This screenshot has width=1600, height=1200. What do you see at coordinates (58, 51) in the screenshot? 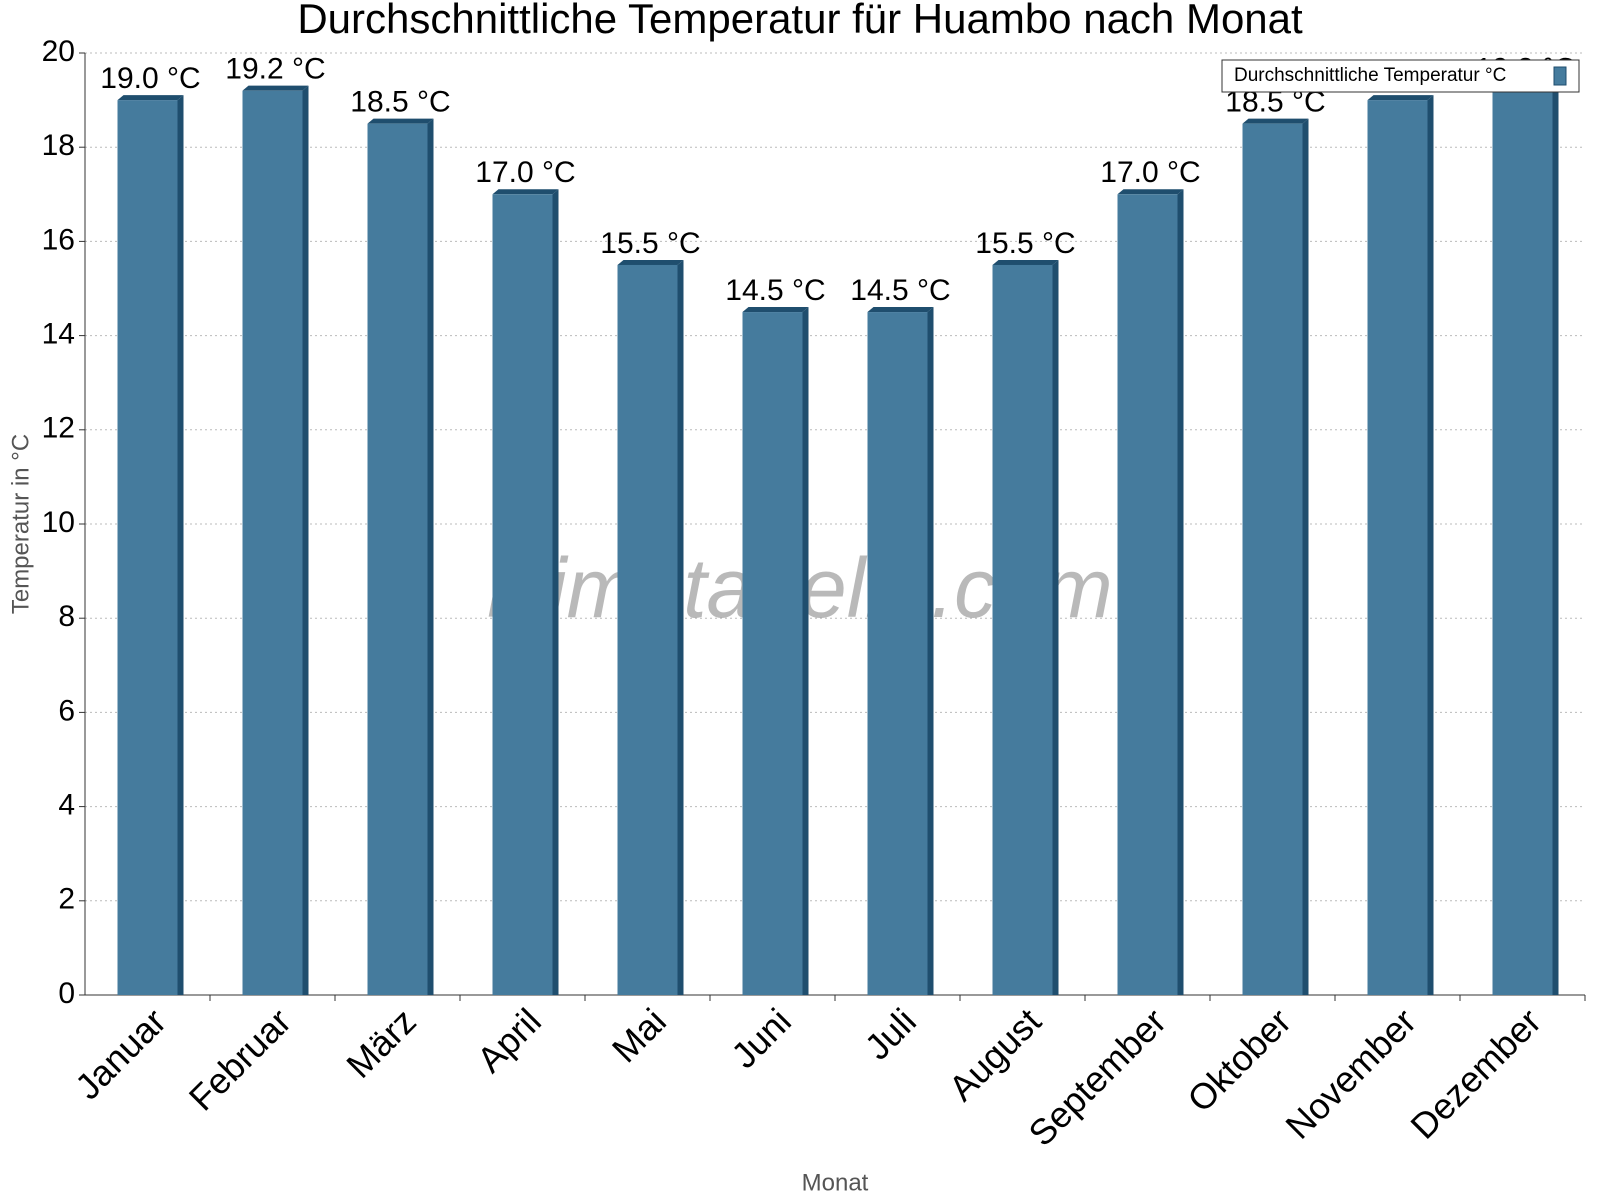
I see `y-tick-label: 20` at bounding box center [58, 51].